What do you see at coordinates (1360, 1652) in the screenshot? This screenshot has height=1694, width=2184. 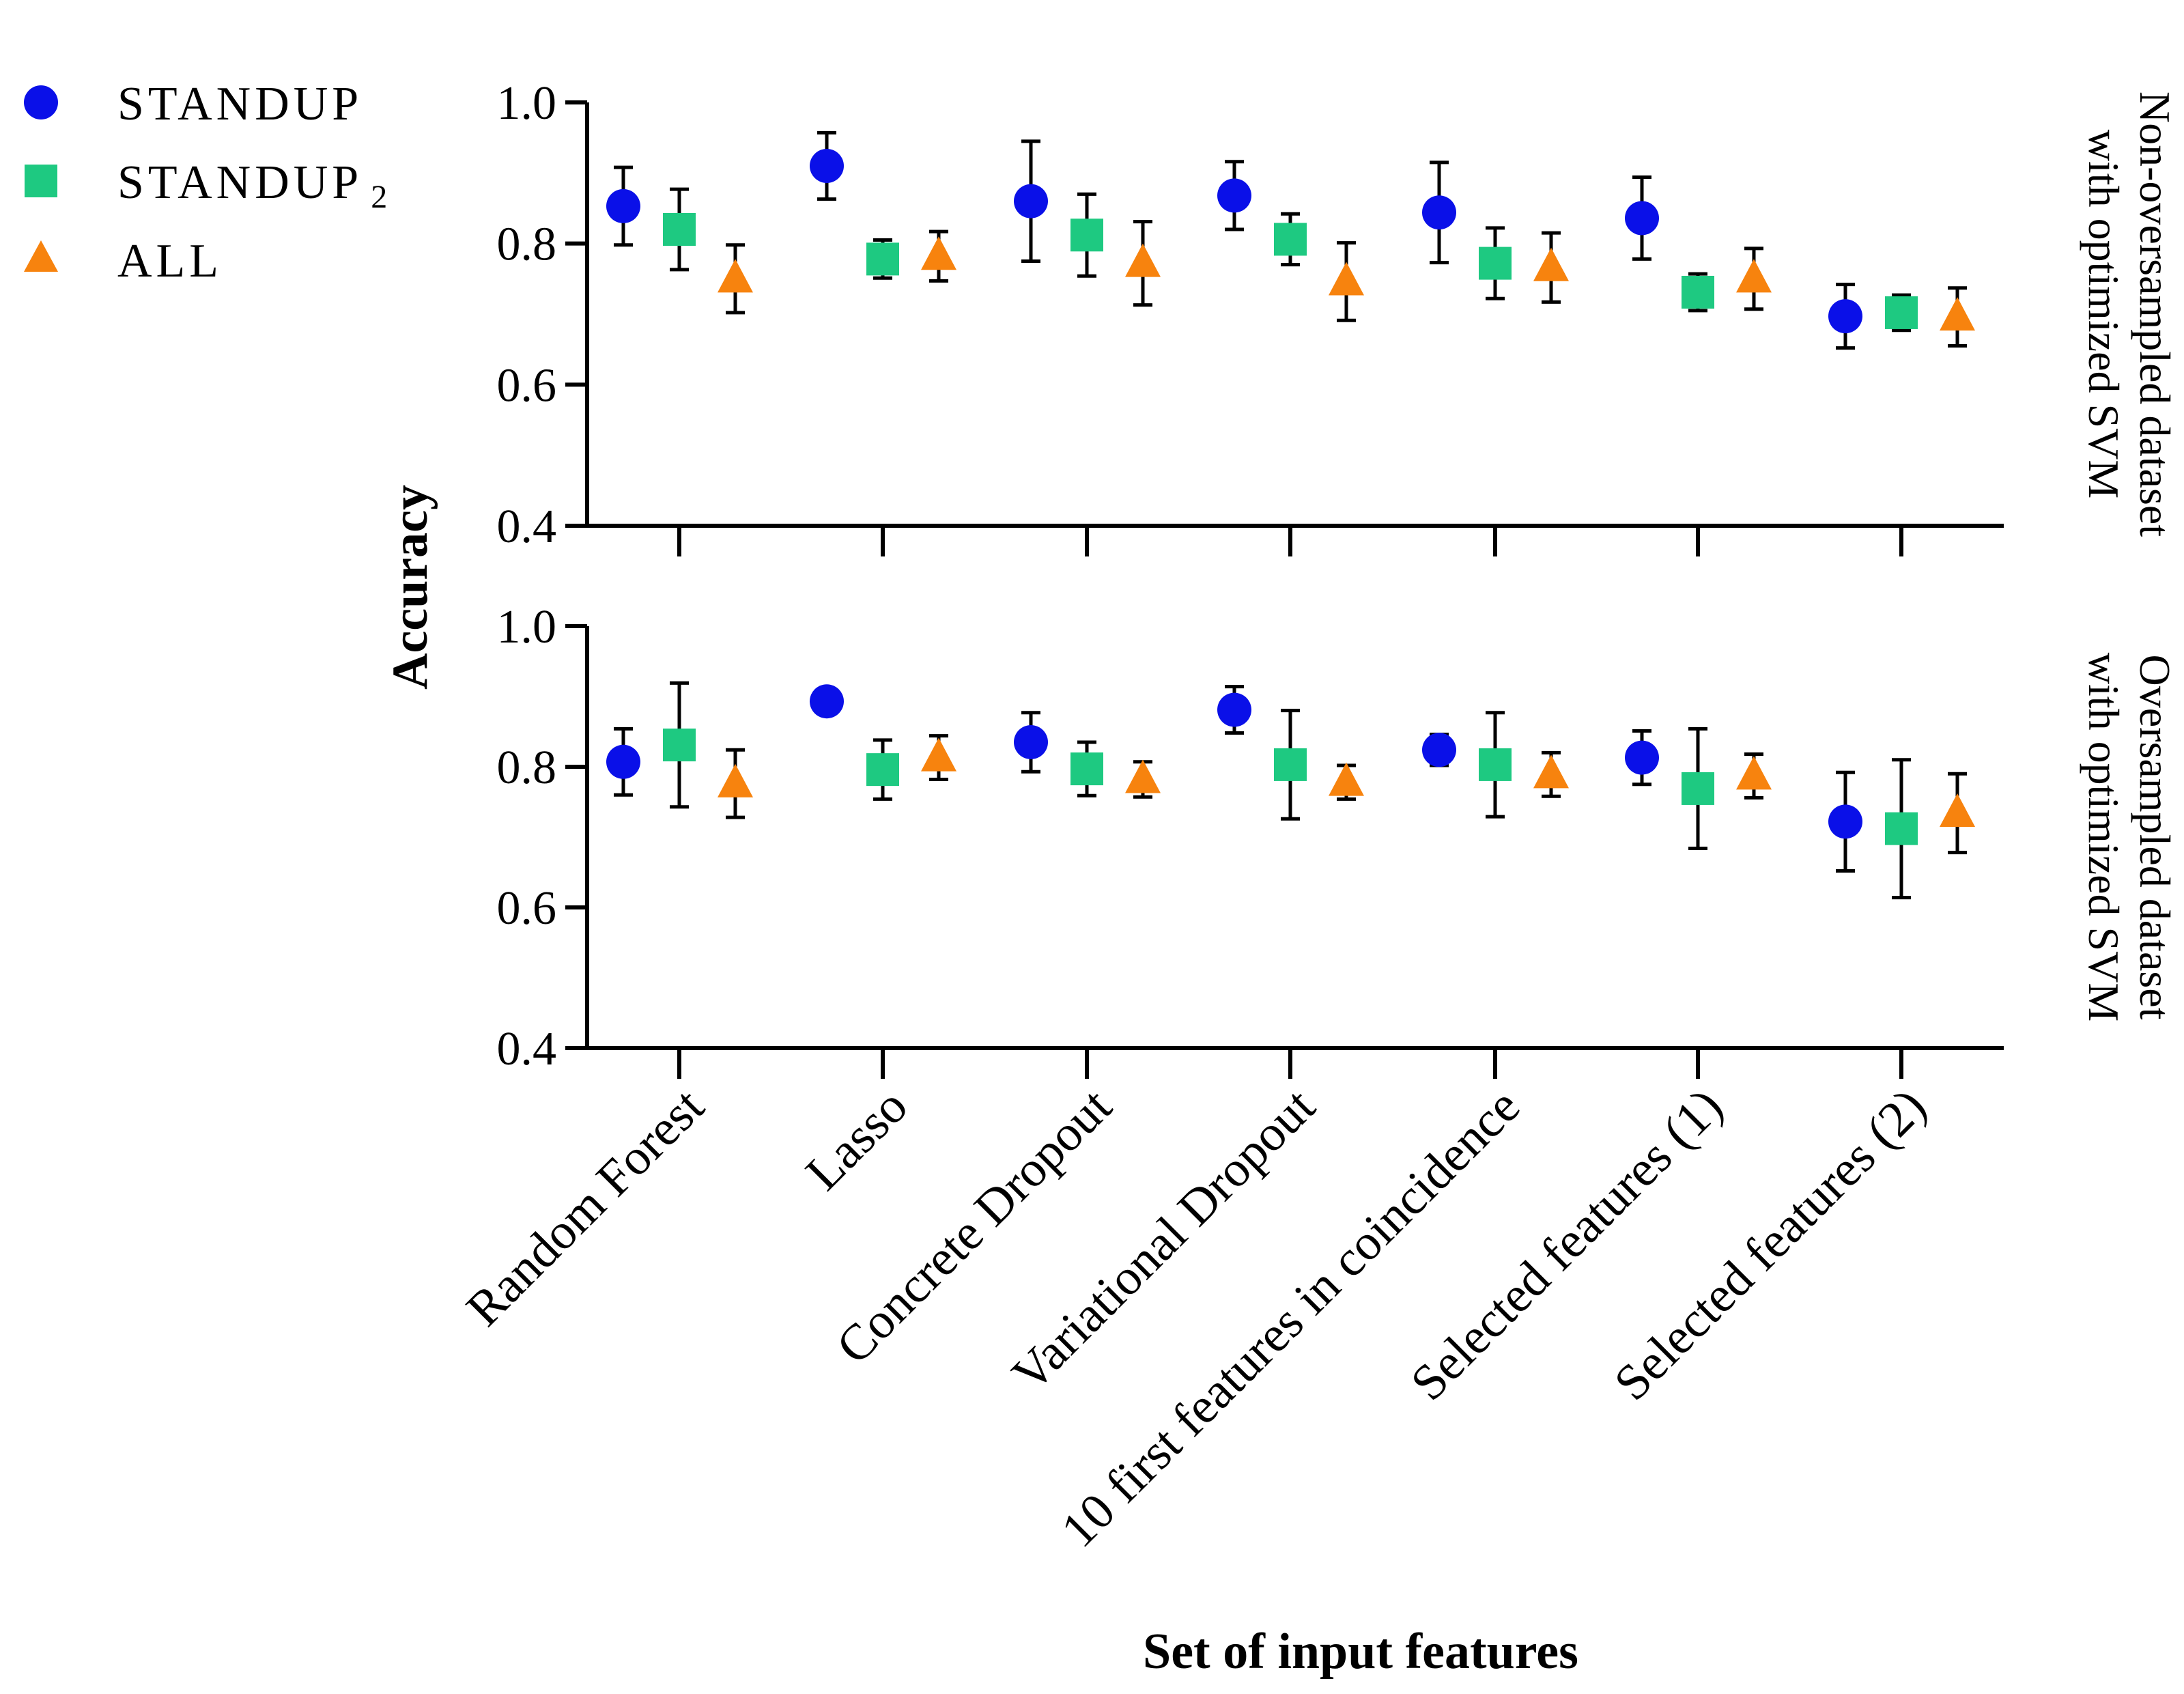 I see `x-axis-title: Set of input features` at bounding box center [1360, 1652].